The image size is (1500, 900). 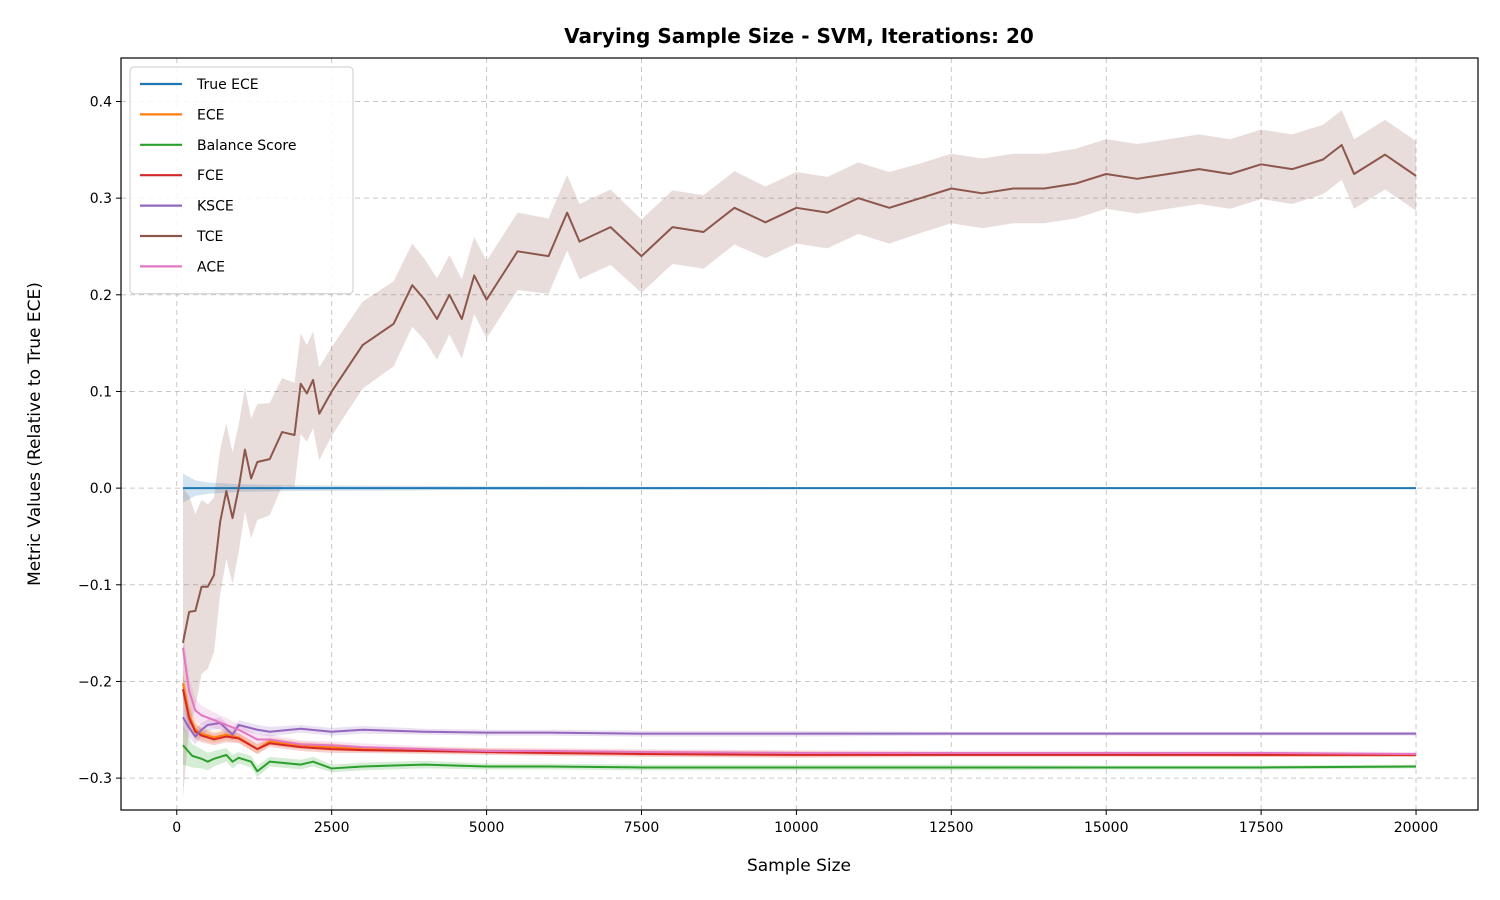 I want to click on x-tick-label: 0, so click(x=176, y=828).